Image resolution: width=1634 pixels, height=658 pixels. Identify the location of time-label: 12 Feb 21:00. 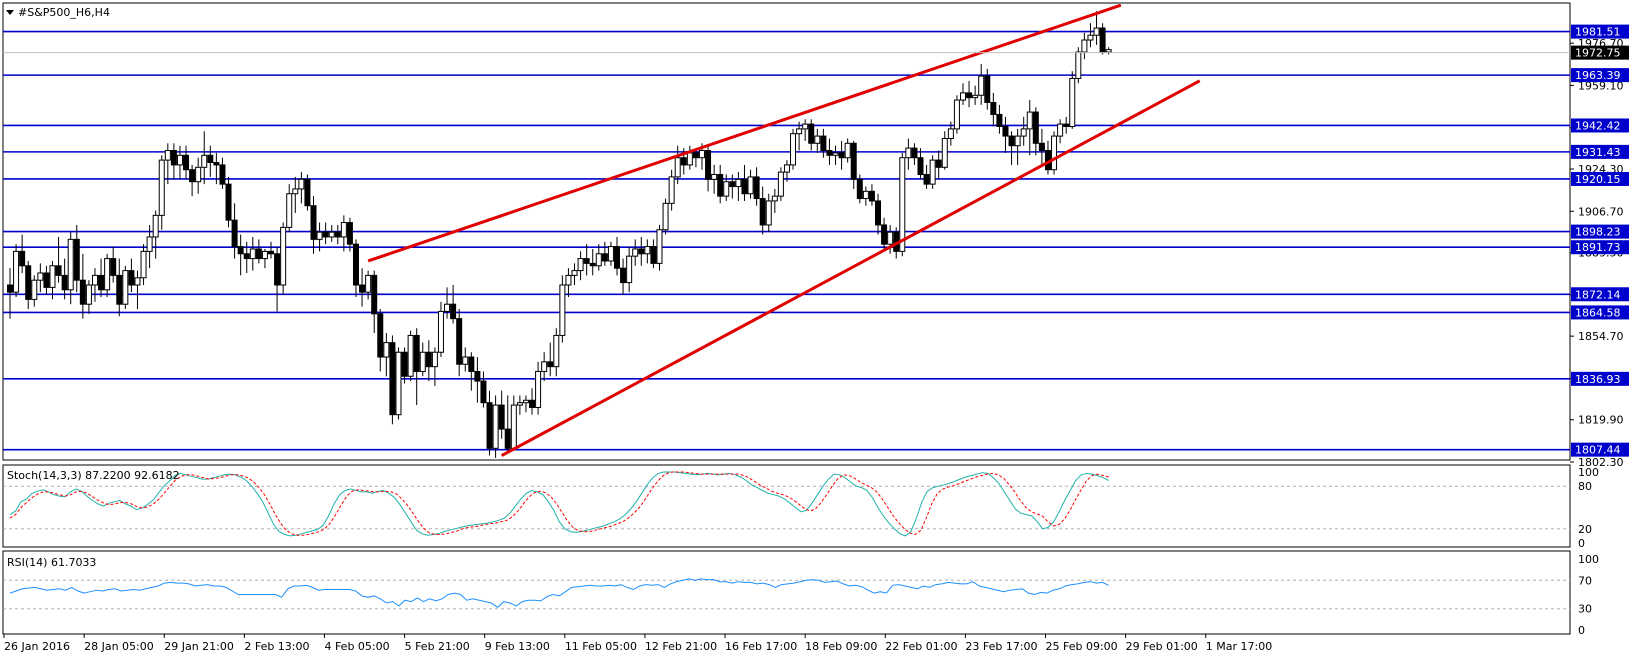
(681, 646).